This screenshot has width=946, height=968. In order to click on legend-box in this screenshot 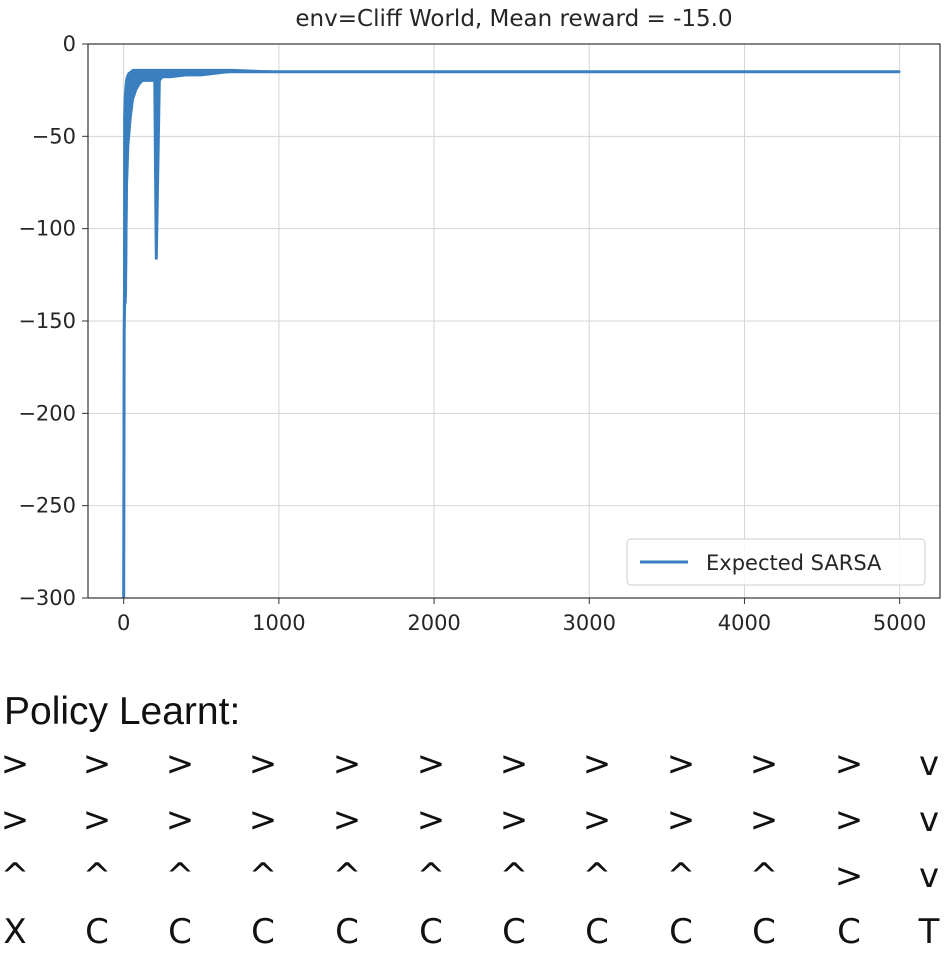, I will do `click(776, 562)`.